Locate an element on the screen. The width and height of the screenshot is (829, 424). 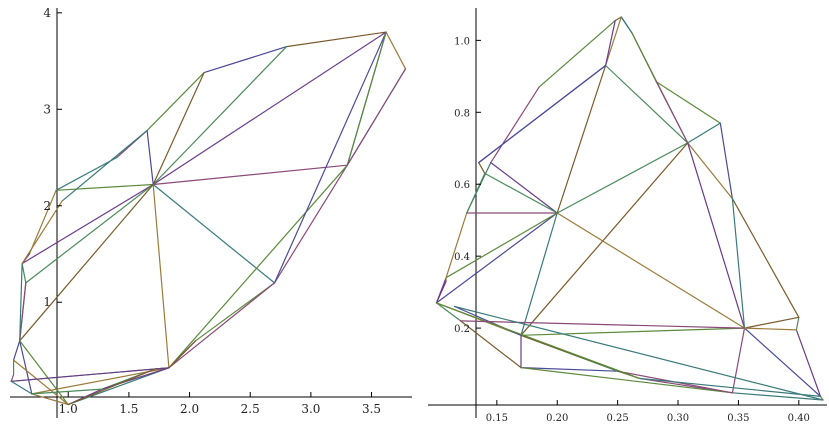
x-tick-label: 0.25 is located at coordinates (617, 418).